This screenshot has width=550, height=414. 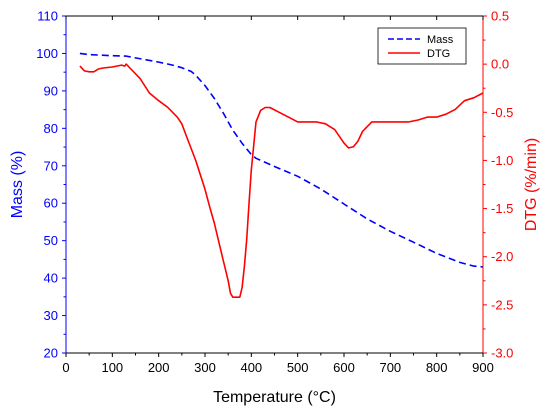 What do you see at coordinates (531, 184) in the screenshot?
I see `right-y-axis-title: DTG (%/min)` at bounding box center [531, 184].